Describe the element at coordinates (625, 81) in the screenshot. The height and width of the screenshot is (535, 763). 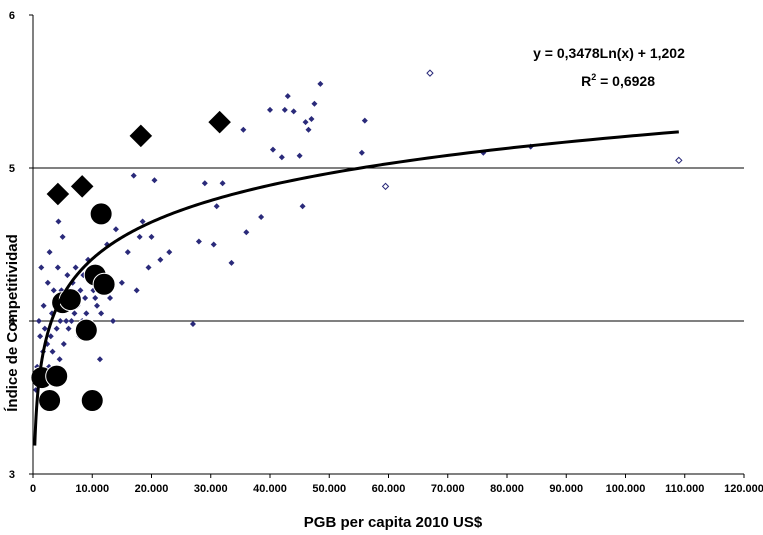
I see `r-squared-value: = 0,6928` at that location.